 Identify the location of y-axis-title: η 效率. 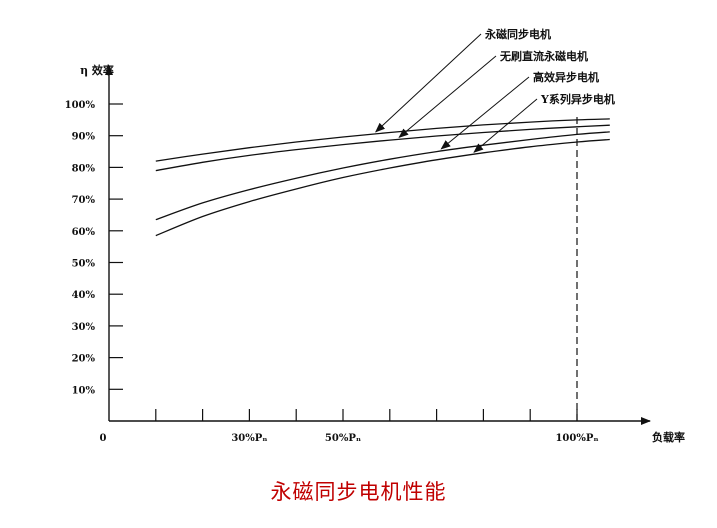
(97, 70).